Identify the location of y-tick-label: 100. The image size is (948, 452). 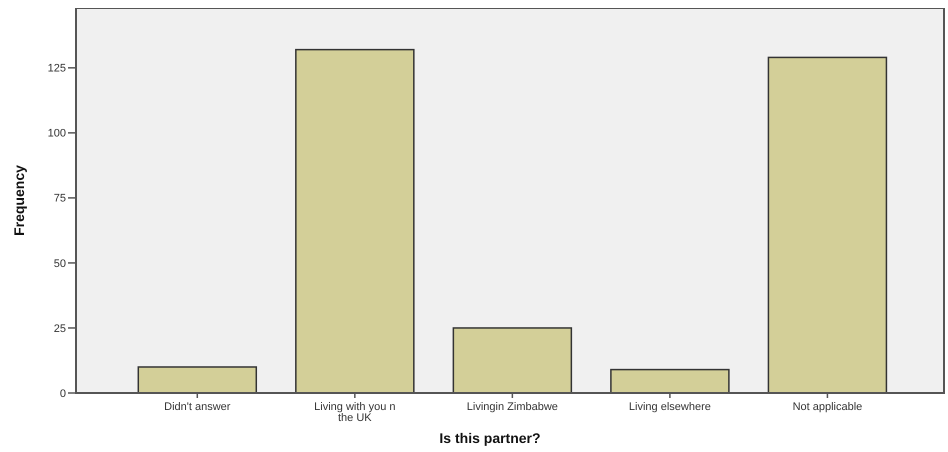
(57, 134).